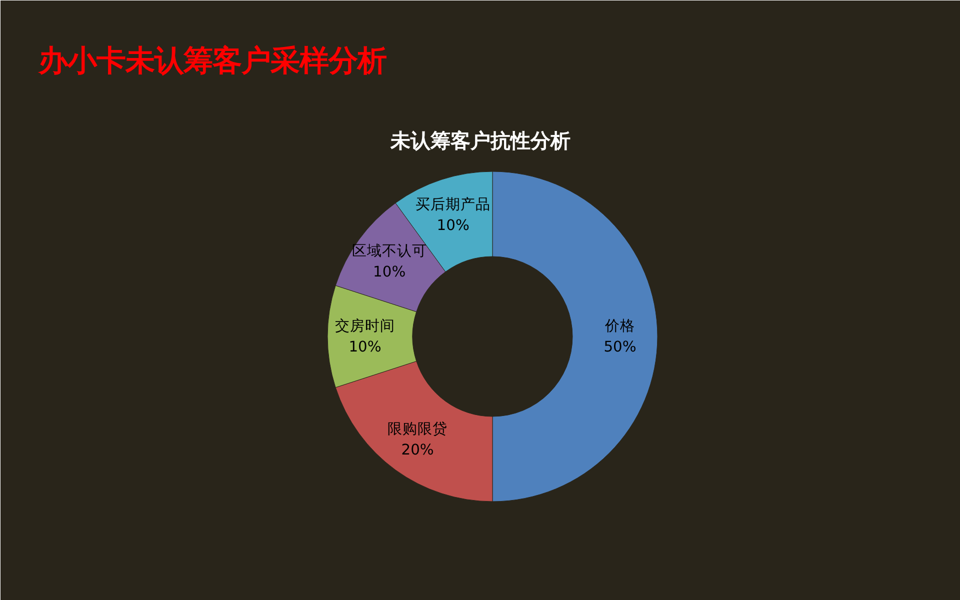 The image size is (960, 600). What do you see at coordinates (620, 347) in the screenshot?
I see `data-label: 50%` at bounding box center [620, 347].